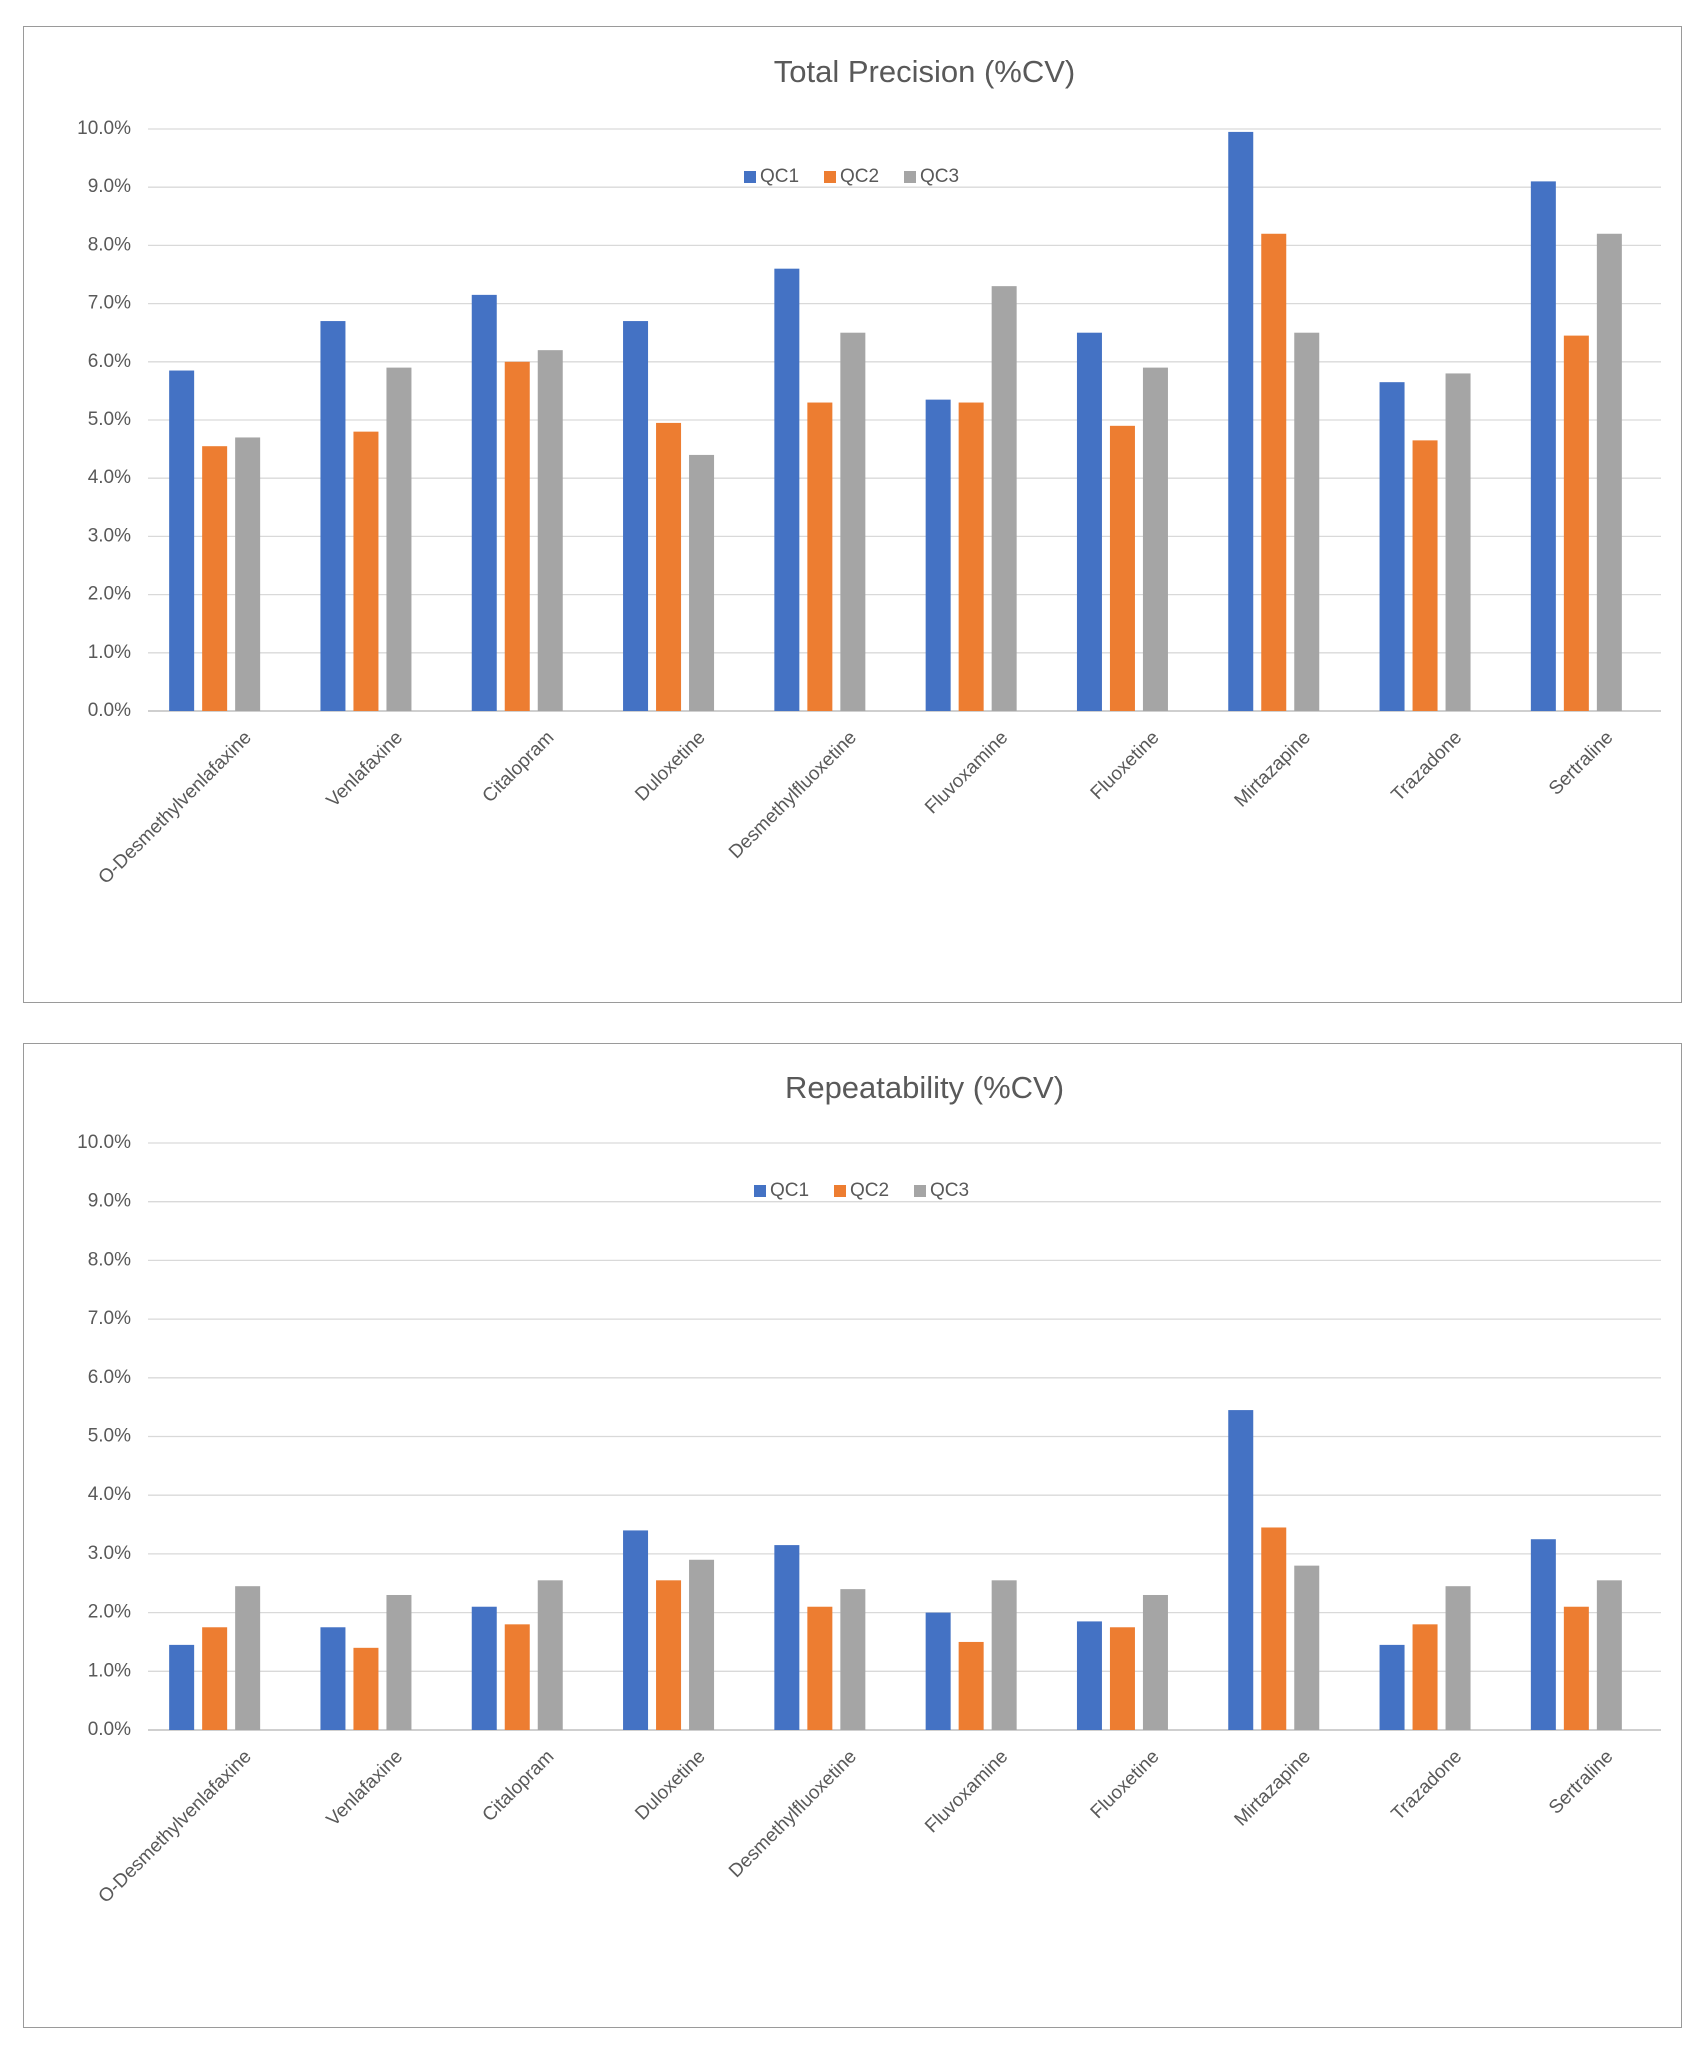 The width and height of the screenshot is (1705, 2048). Describe the element at coordinates (760, 1191) in the screenshot. I see `legend-swatch-qc1` at that location.